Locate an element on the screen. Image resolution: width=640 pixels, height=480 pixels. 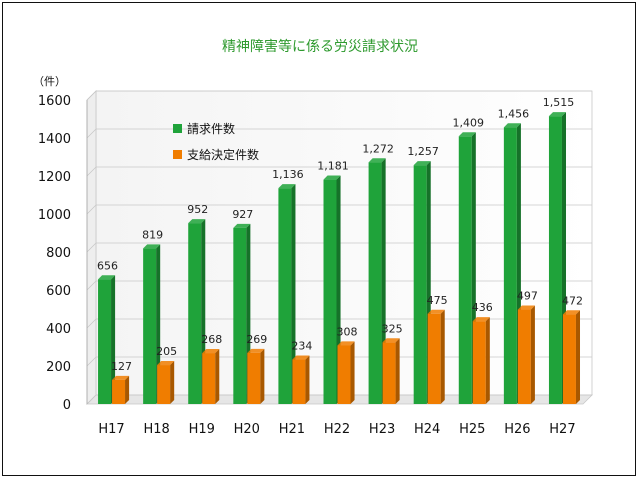
bar-approvals-H20 is located at coordinates (256, 376).